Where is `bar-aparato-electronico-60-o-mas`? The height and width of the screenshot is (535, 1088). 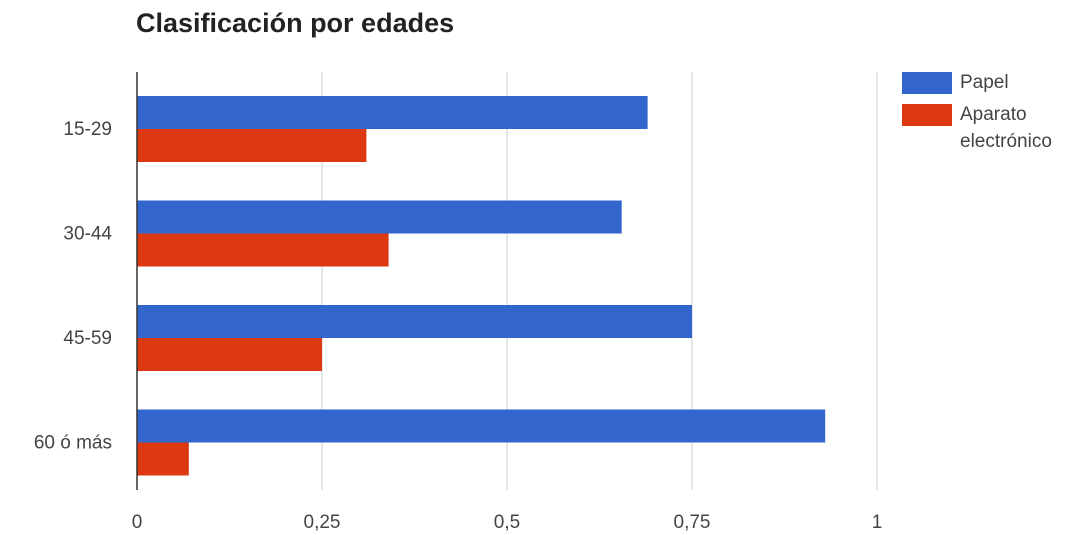
bar-aparato-electronico-60-o-mas is located at coordinates (163, 459).